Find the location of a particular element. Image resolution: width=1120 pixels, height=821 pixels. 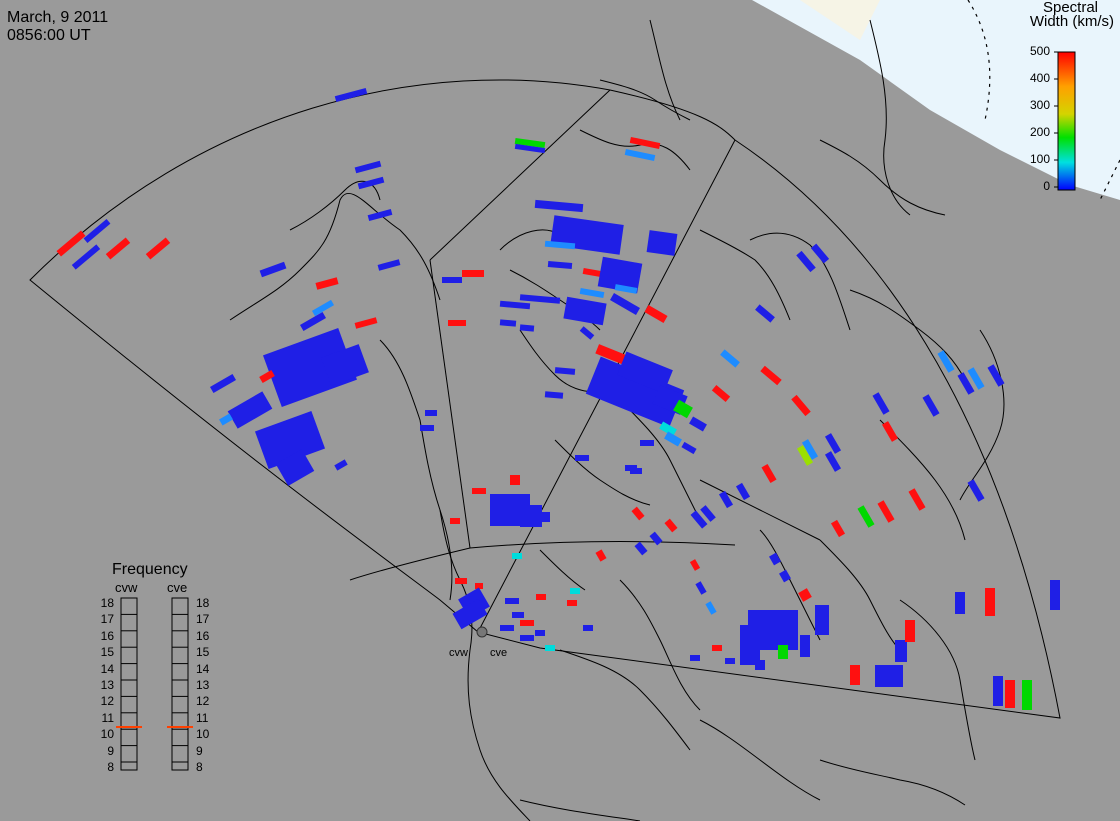

colorbar-tick-400: 400 is located at coordinates (1039, 78).